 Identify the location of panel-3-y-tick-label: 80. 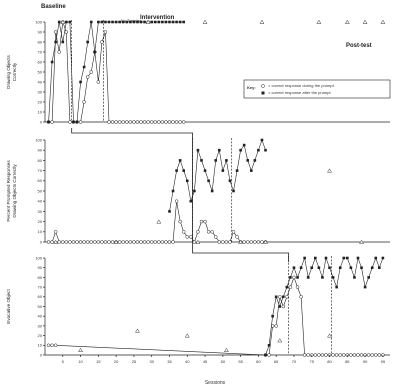
(40, 277).